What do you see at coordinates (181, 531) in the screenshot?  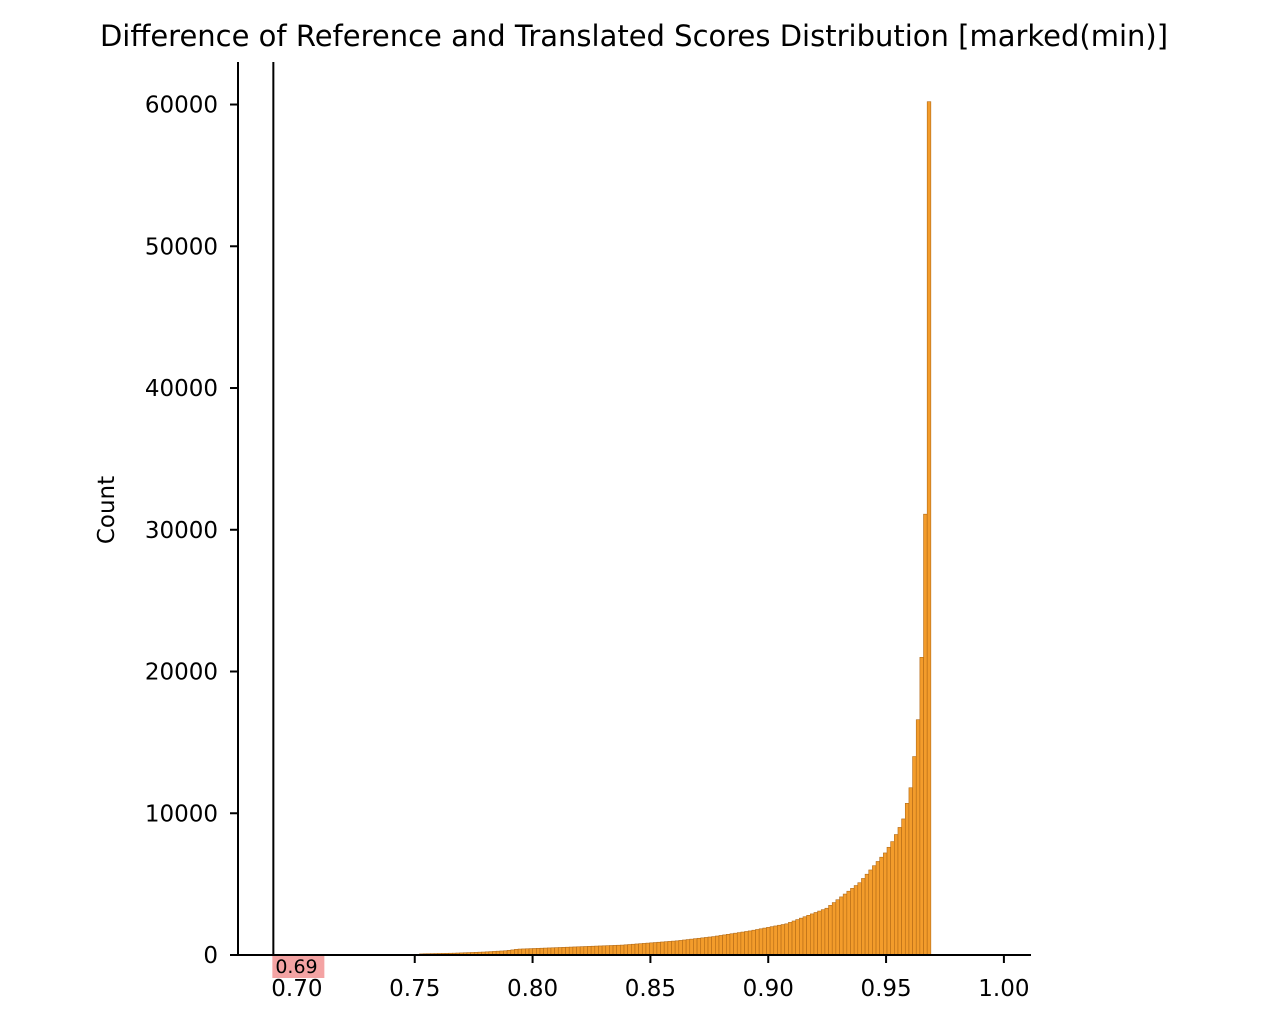 I see `y-tick-label: 30000` at bounding box center [181, 531].